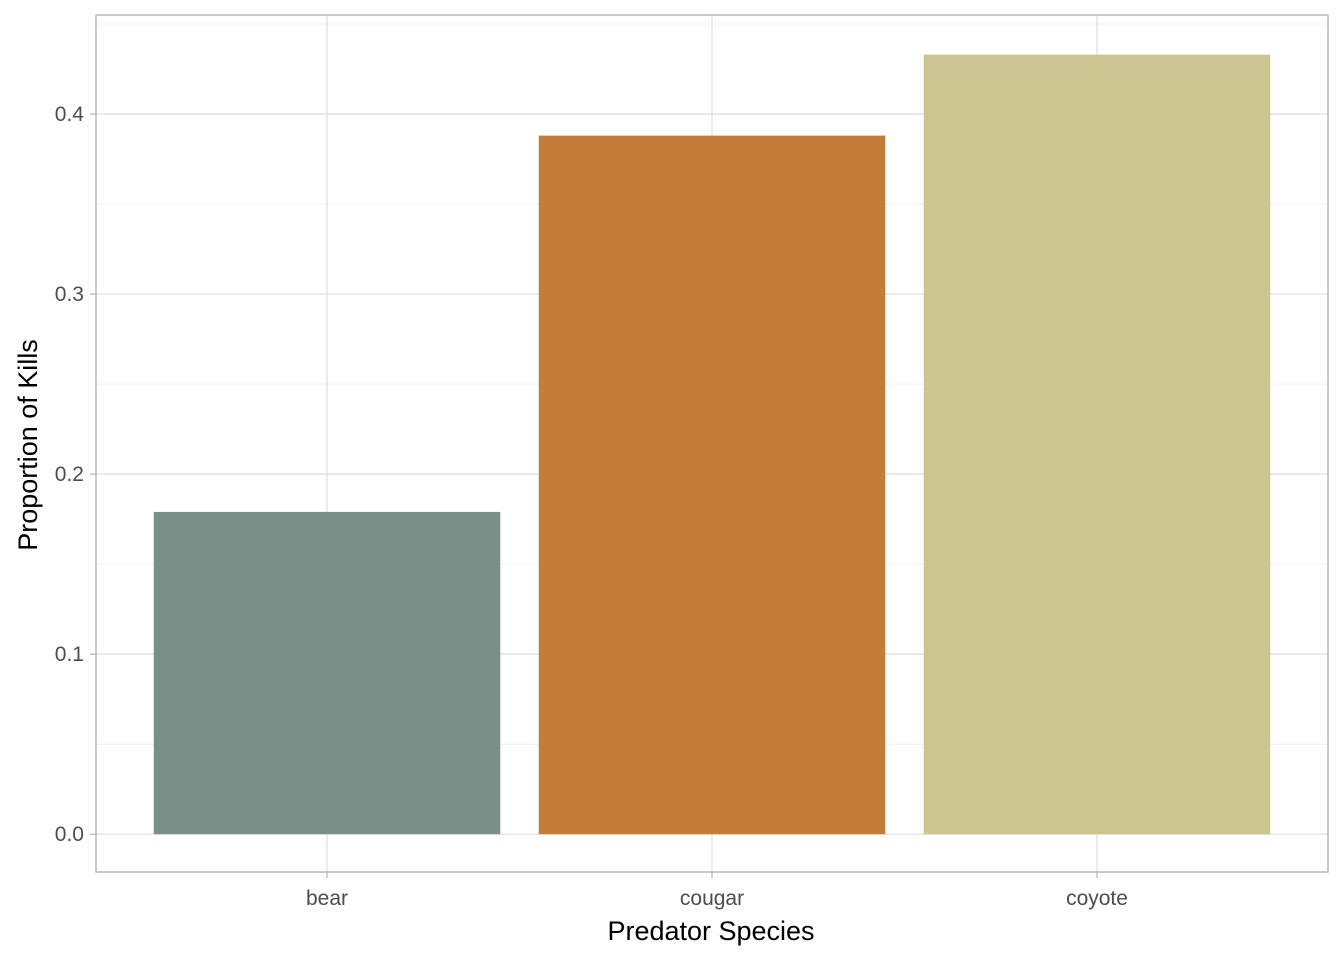 The width and height of the screenshot is (1344, 960). What do you see at coordinates (69, 654) in the screenshot?
I see `y-tick-label: 0.1` at bounding box center [69, 654].